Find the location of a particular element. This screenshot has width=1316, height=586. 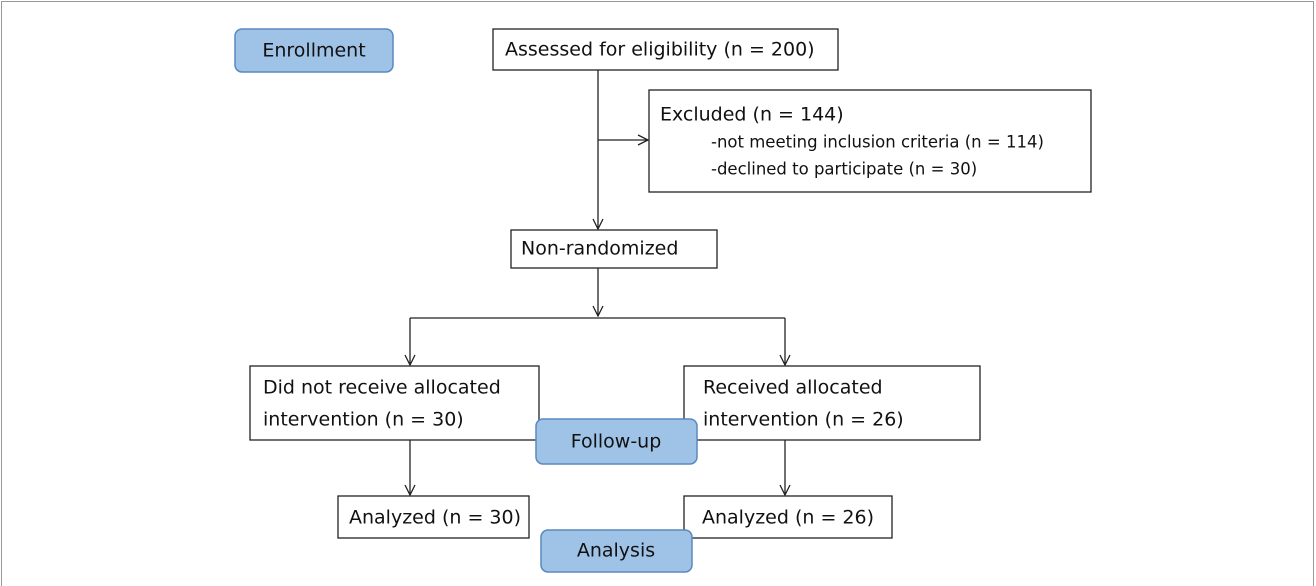

node-label: Excluded (n = 144) is located at coordinates (752, 115).